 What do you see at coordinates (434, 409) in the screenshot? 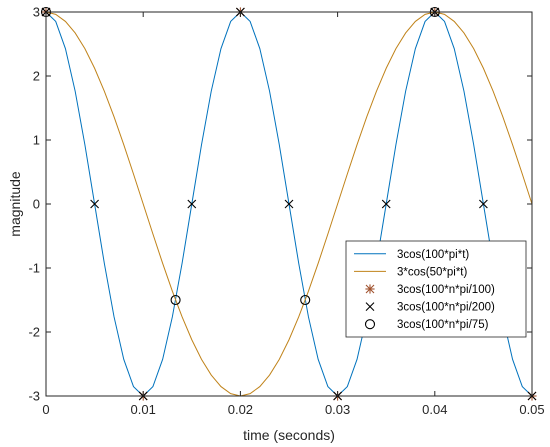
I see `x-tick-label: 0.04` at bounding box center [434, 409].